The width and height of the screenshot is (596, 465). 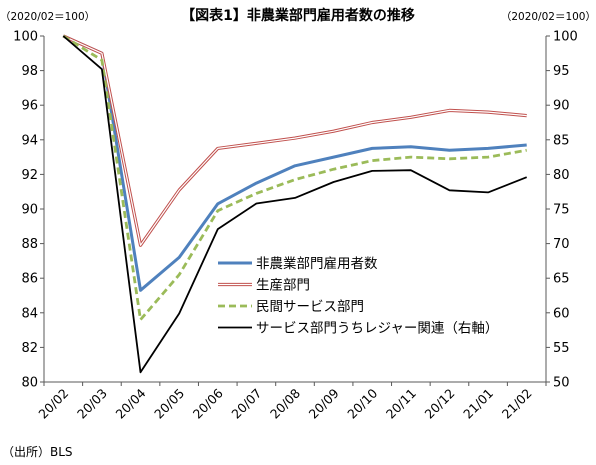 I want to click on x-tick-label: 21/01, so click(x=478, y=404).